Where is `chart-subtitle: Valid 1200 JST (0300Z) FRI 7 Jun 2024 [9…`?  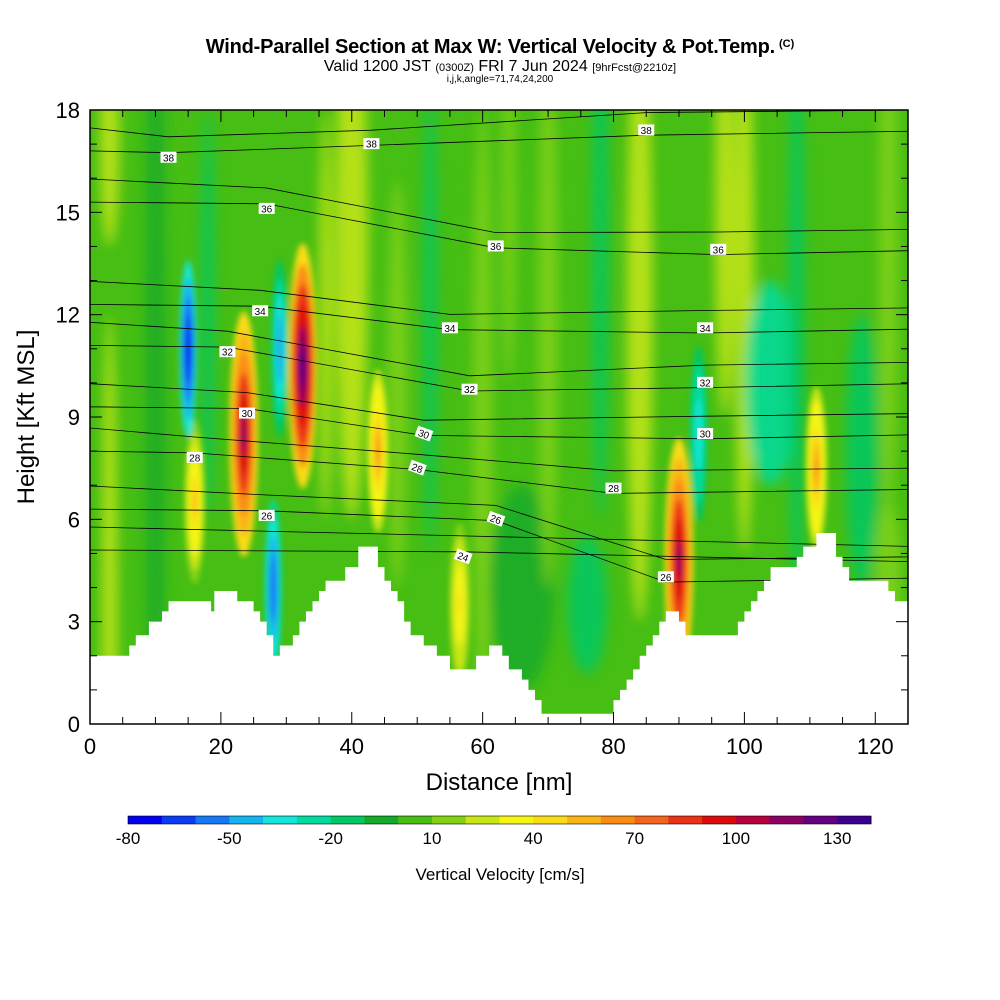
chart-subtitle: Valid 1200 JST (0300Z) FRI 7 Jun 2024 [9… is located at coordinates (500, 67).